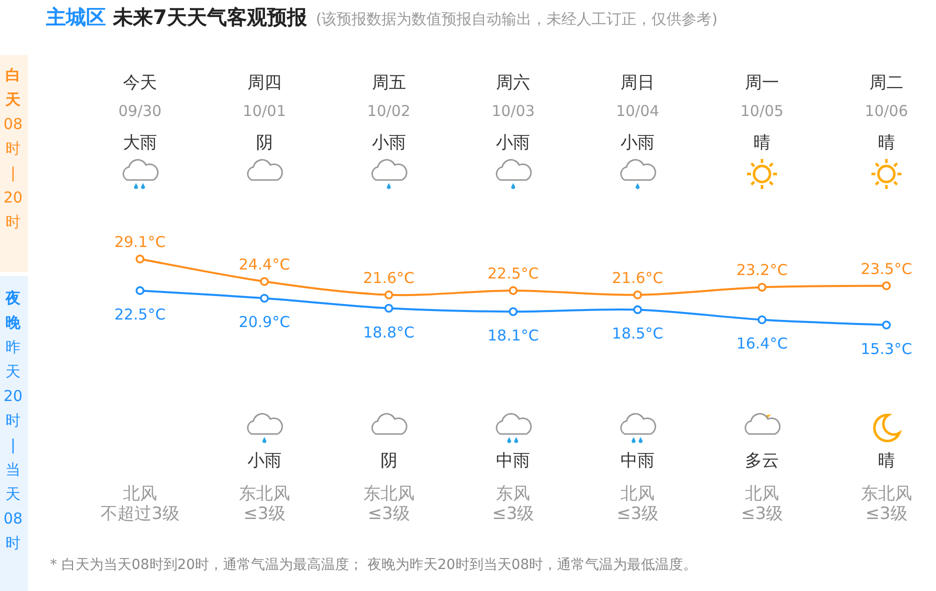 The height and width of the screenshot is (591, 936). What do you see at coordinates (140, 111) in the screenshot?
I see `text: 09/30` at bounding box center [140, 111].